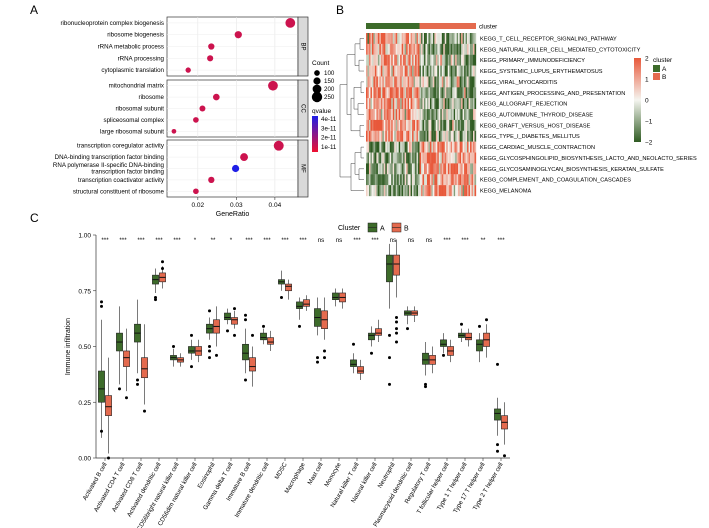 This screenshot has width=709, height=528. I want to click on annotation-title: cluster, so click(488, 27).